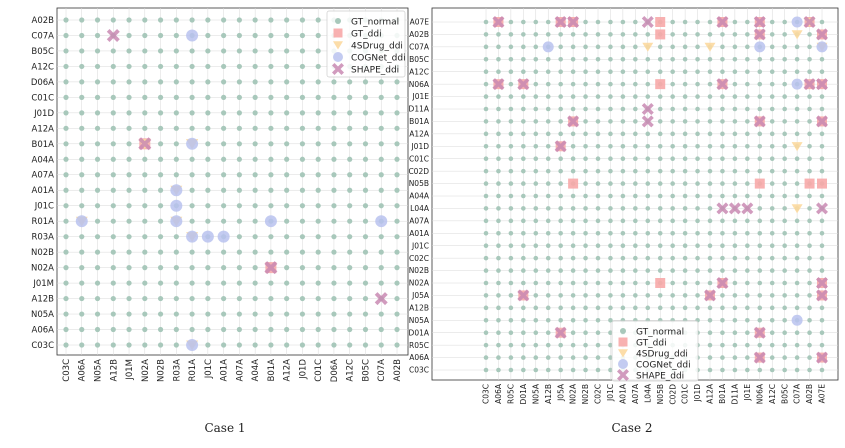 The width and height of the screenshot is (845, 448). I want to click on x-tick-label: A02B, so click(398, 370).